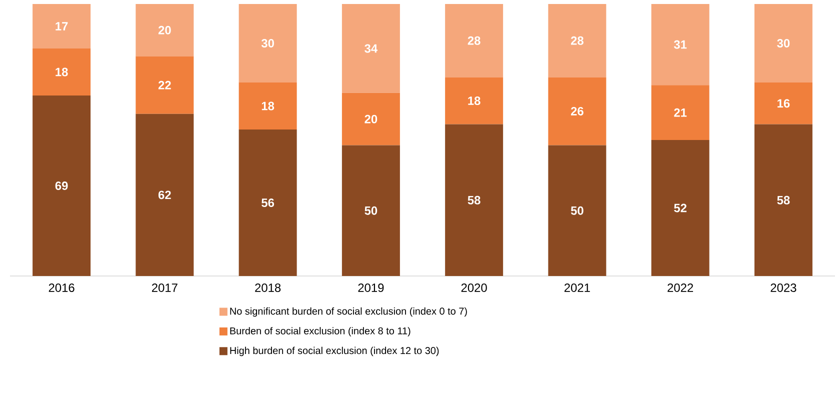  Describe the element at coordinates (348, 312) in the screenshot. I see `legend-label: No significant burden of social exclusion (index 0 to 7)` at that location.